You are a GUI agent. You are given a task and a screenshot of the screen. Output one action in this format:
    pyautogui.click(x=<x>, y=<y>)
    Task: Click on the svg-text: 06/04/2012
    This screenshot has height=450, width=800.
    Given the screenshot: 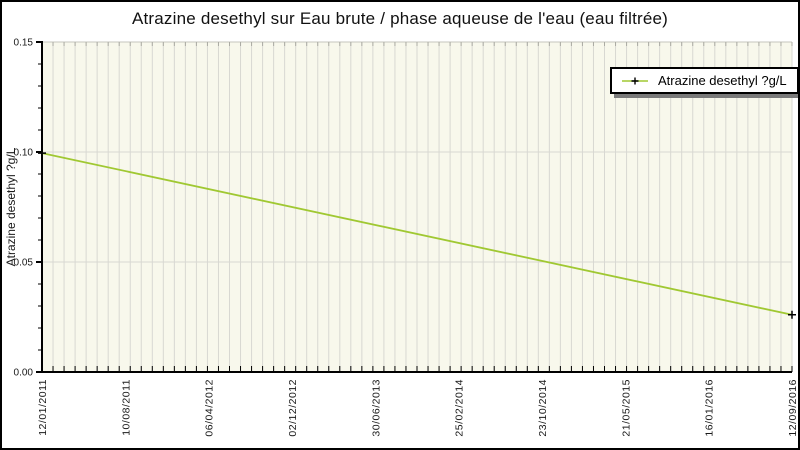 What is the action you would take?
    pyautogui.click(x=210, y=408)
    